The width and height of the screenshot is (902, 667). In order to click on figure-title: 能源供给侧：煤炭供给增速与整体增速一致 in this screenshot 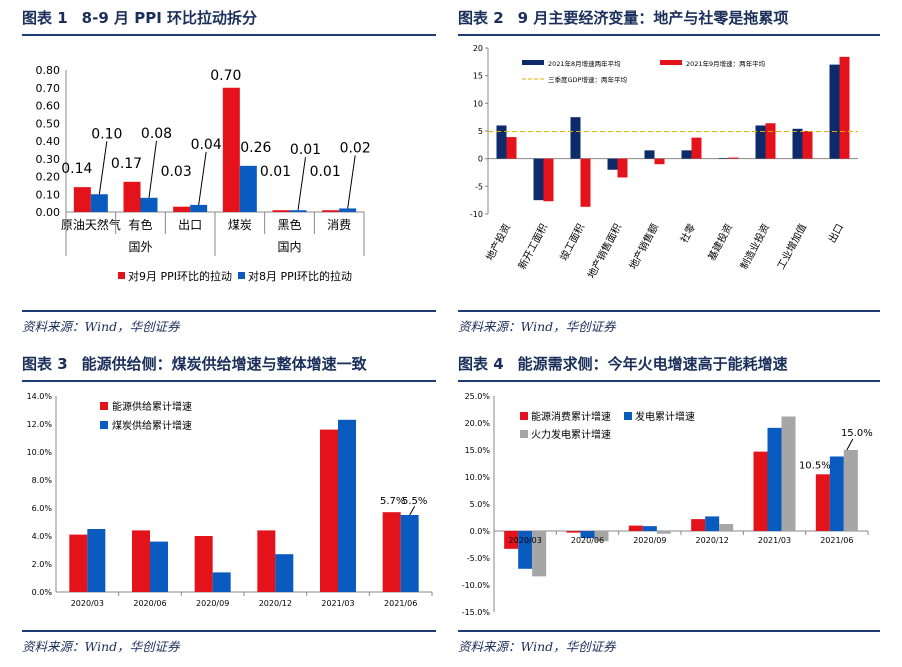, I will do `click(224, 364)`.